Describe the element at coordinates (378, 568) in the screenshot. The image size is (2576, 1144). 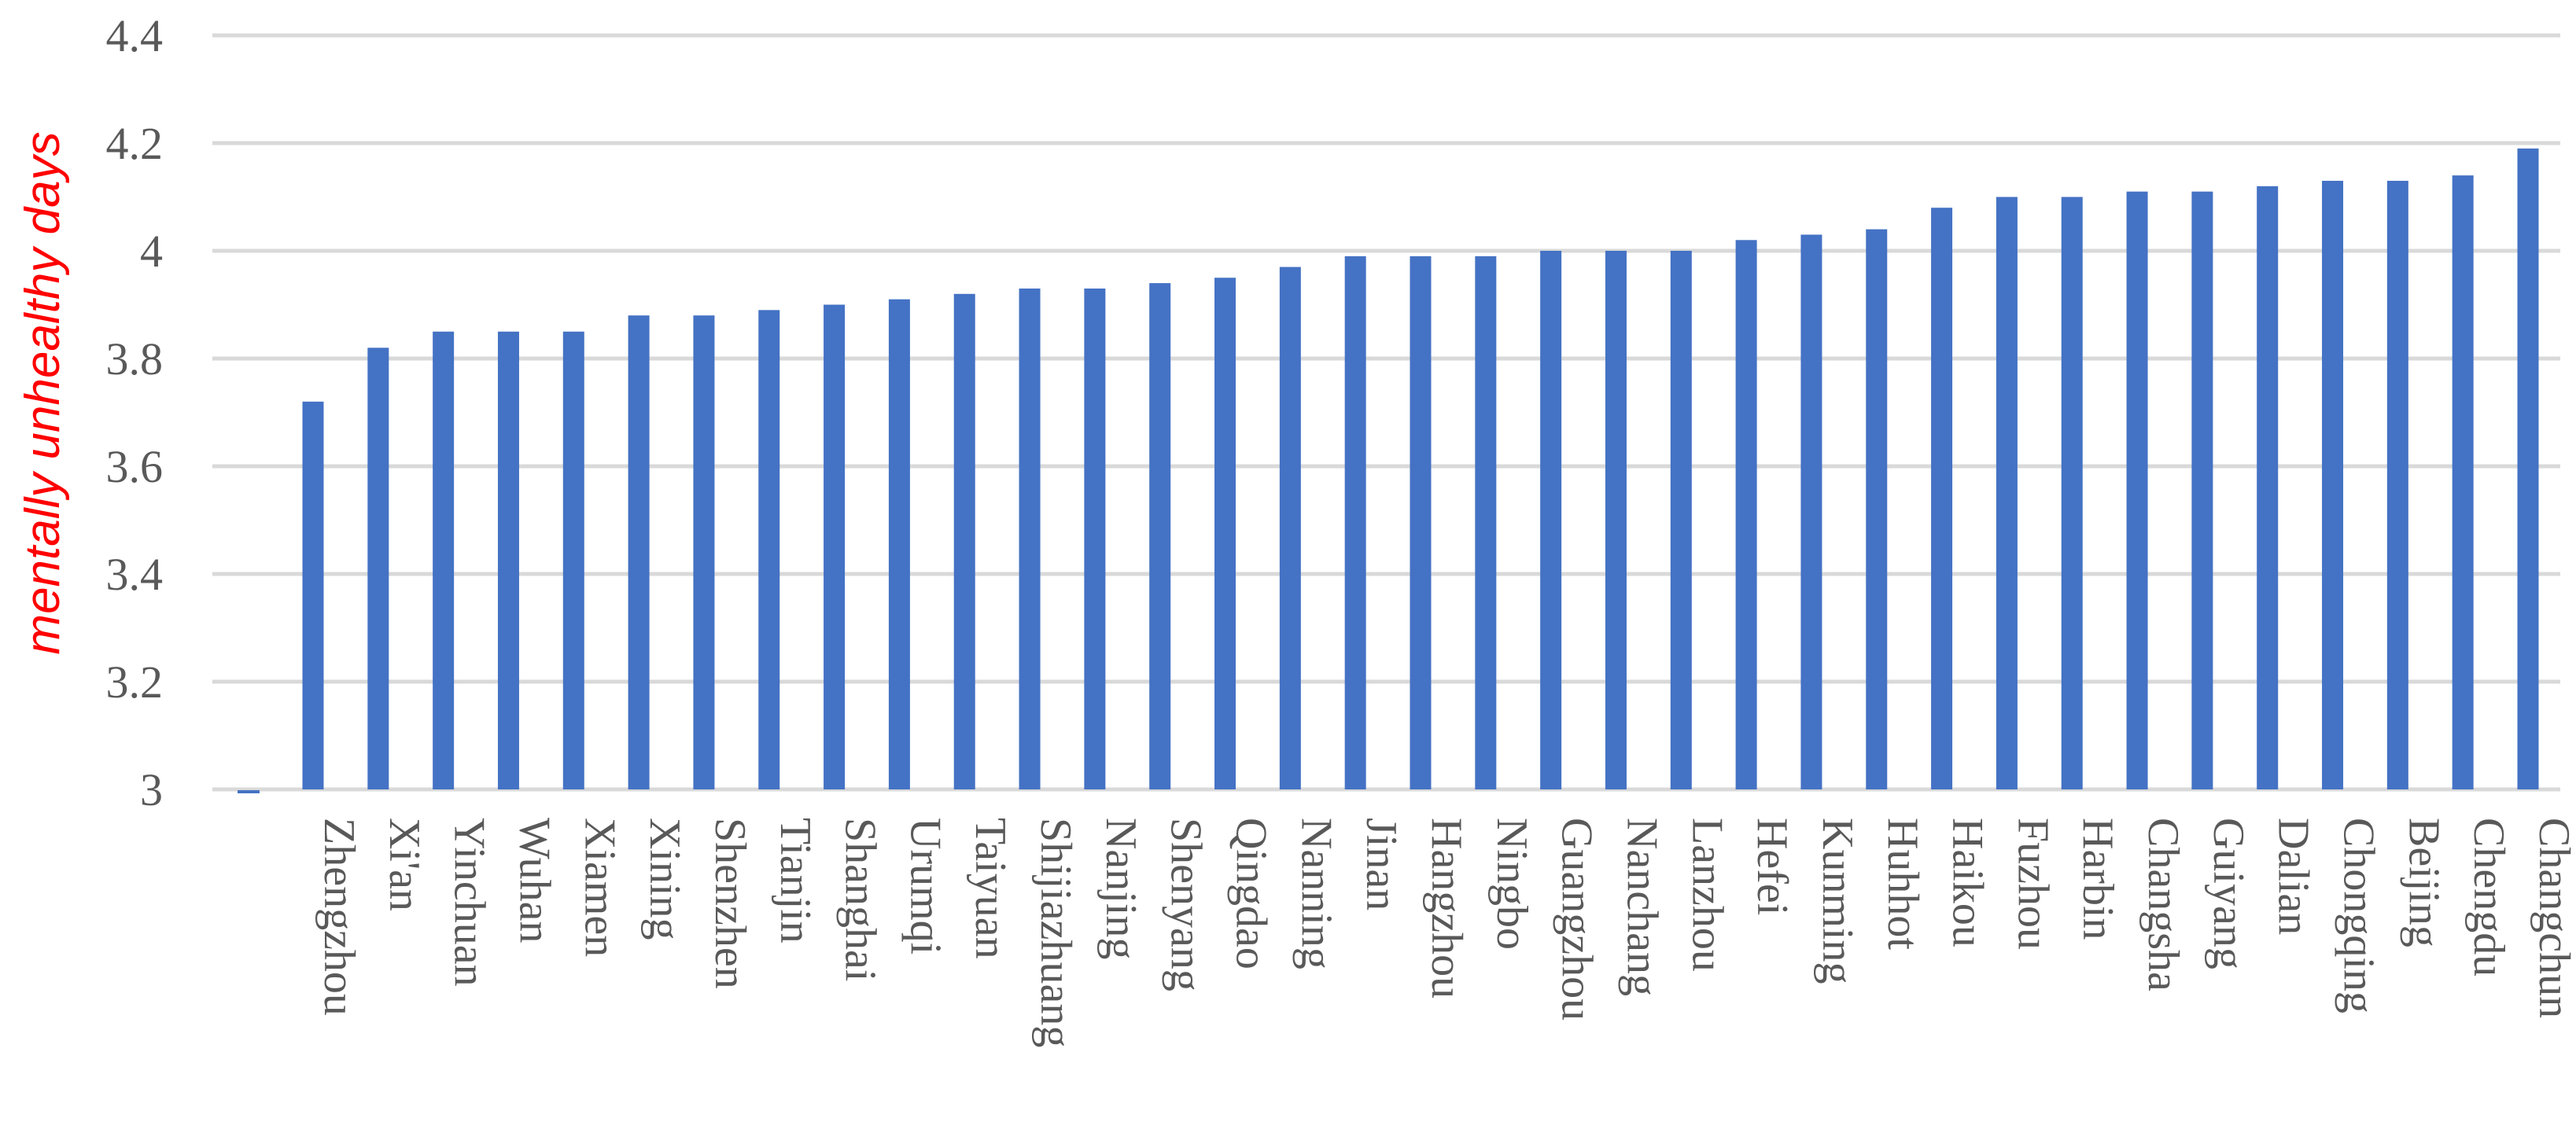
I see `bar-xi-an` at that location.